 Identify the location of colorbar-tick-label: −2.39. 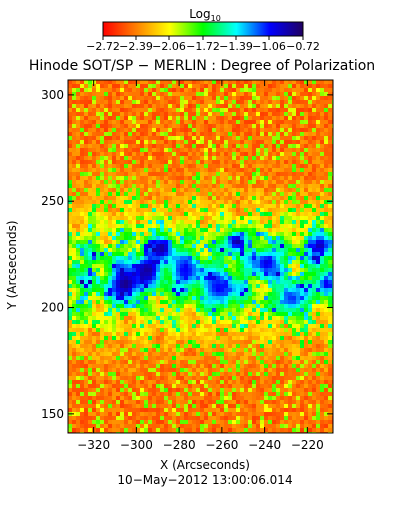
(136, 46).